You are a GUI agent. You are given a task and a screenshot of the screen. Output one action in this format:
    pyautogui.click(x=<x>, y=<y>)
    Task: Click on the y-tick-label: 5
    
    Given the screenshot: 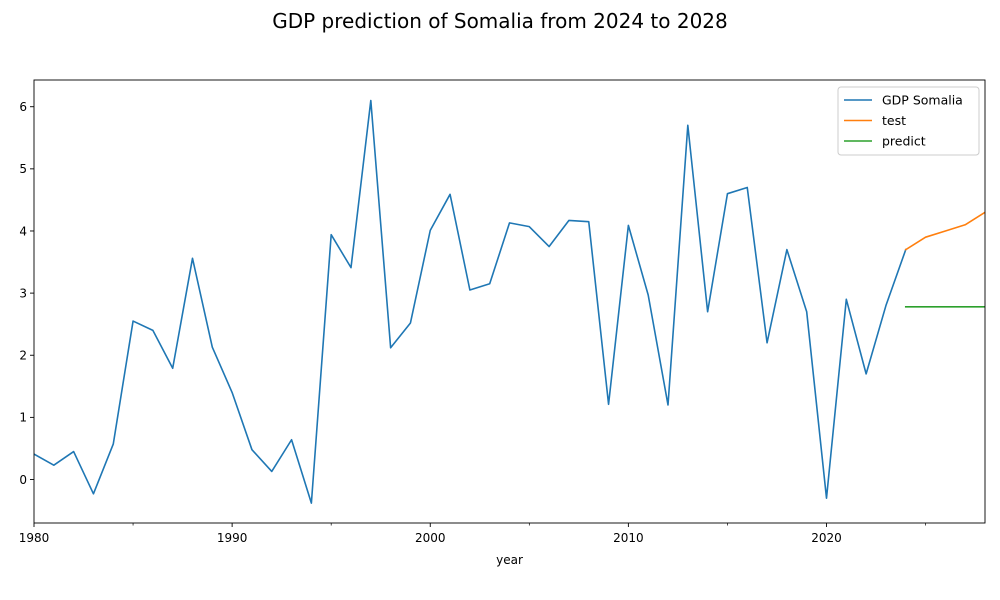 What is the action you would take?
    pyautogui.click(x=23, y=169)
    